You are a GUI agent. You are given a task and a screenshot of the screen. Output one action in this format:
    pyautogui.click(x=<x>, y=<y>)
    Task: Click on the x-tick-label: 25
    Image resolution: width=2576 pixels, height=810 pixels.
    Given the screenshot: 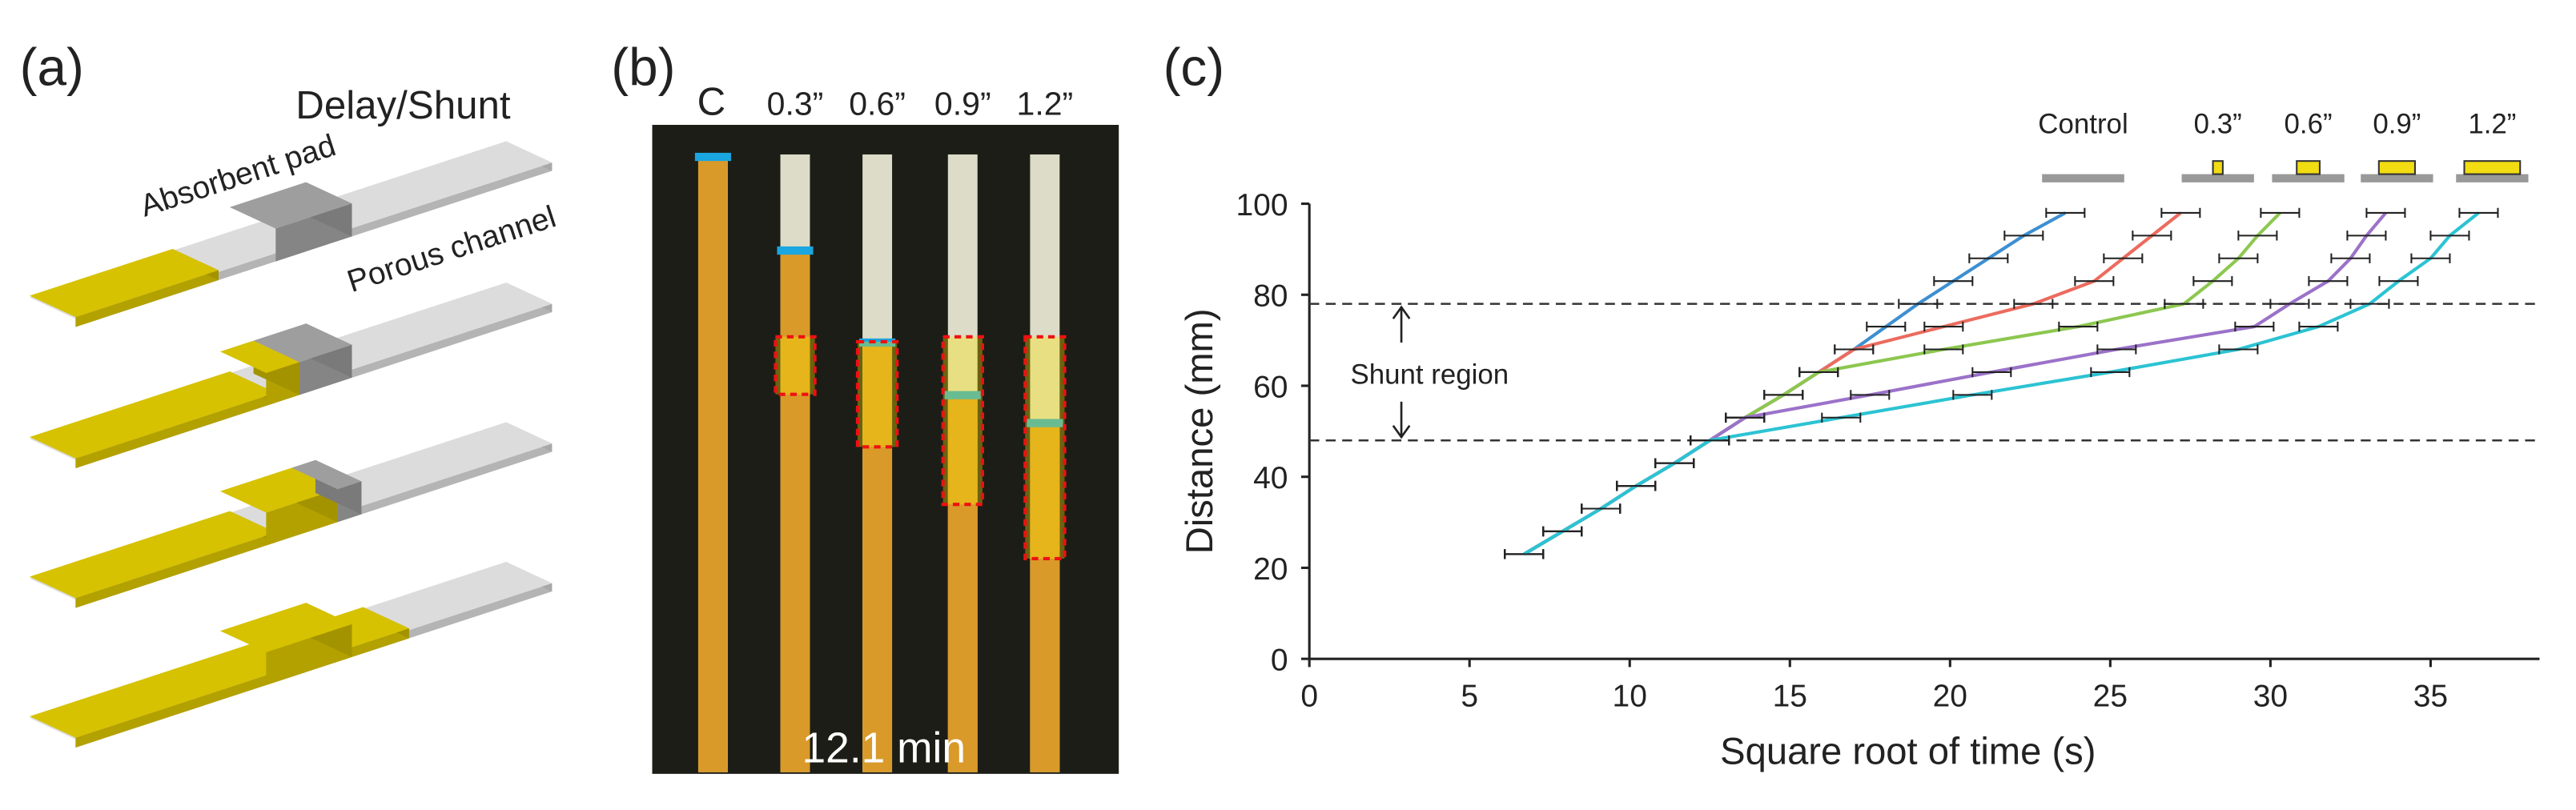 What is the action you would take?
    pyautogui.click(x=2110, y=697)
    